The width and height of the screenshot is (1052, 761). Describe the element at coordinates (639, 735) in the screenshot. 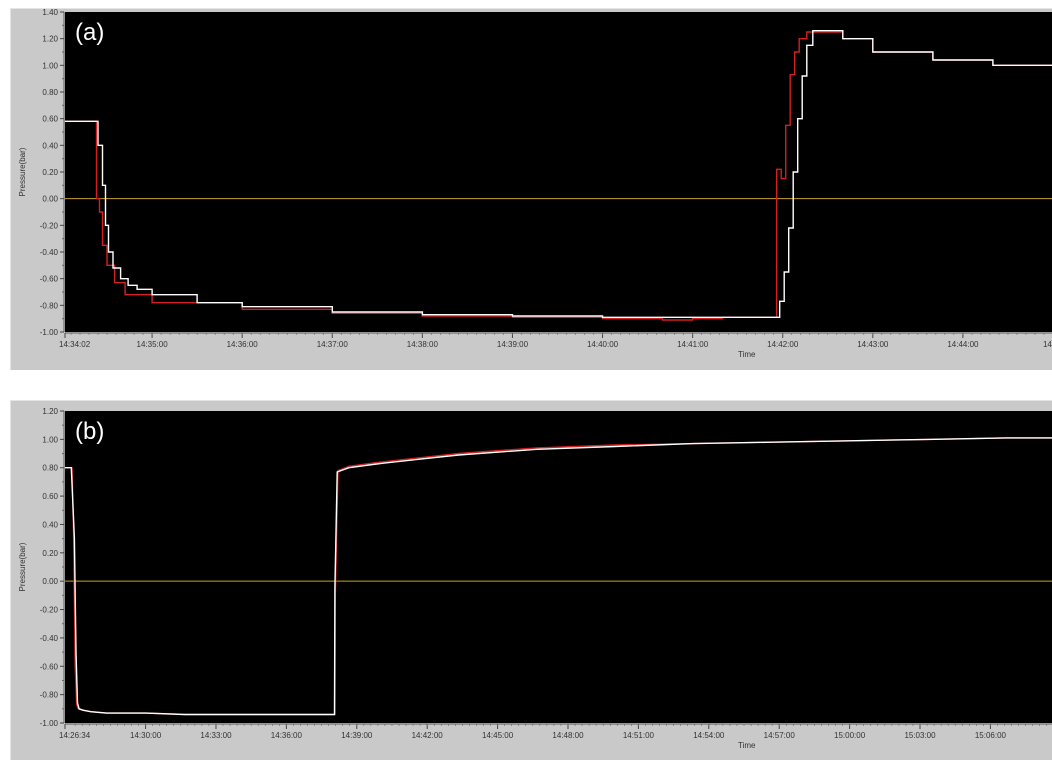

I see `x-tick-label: 14:51:00` at that location.